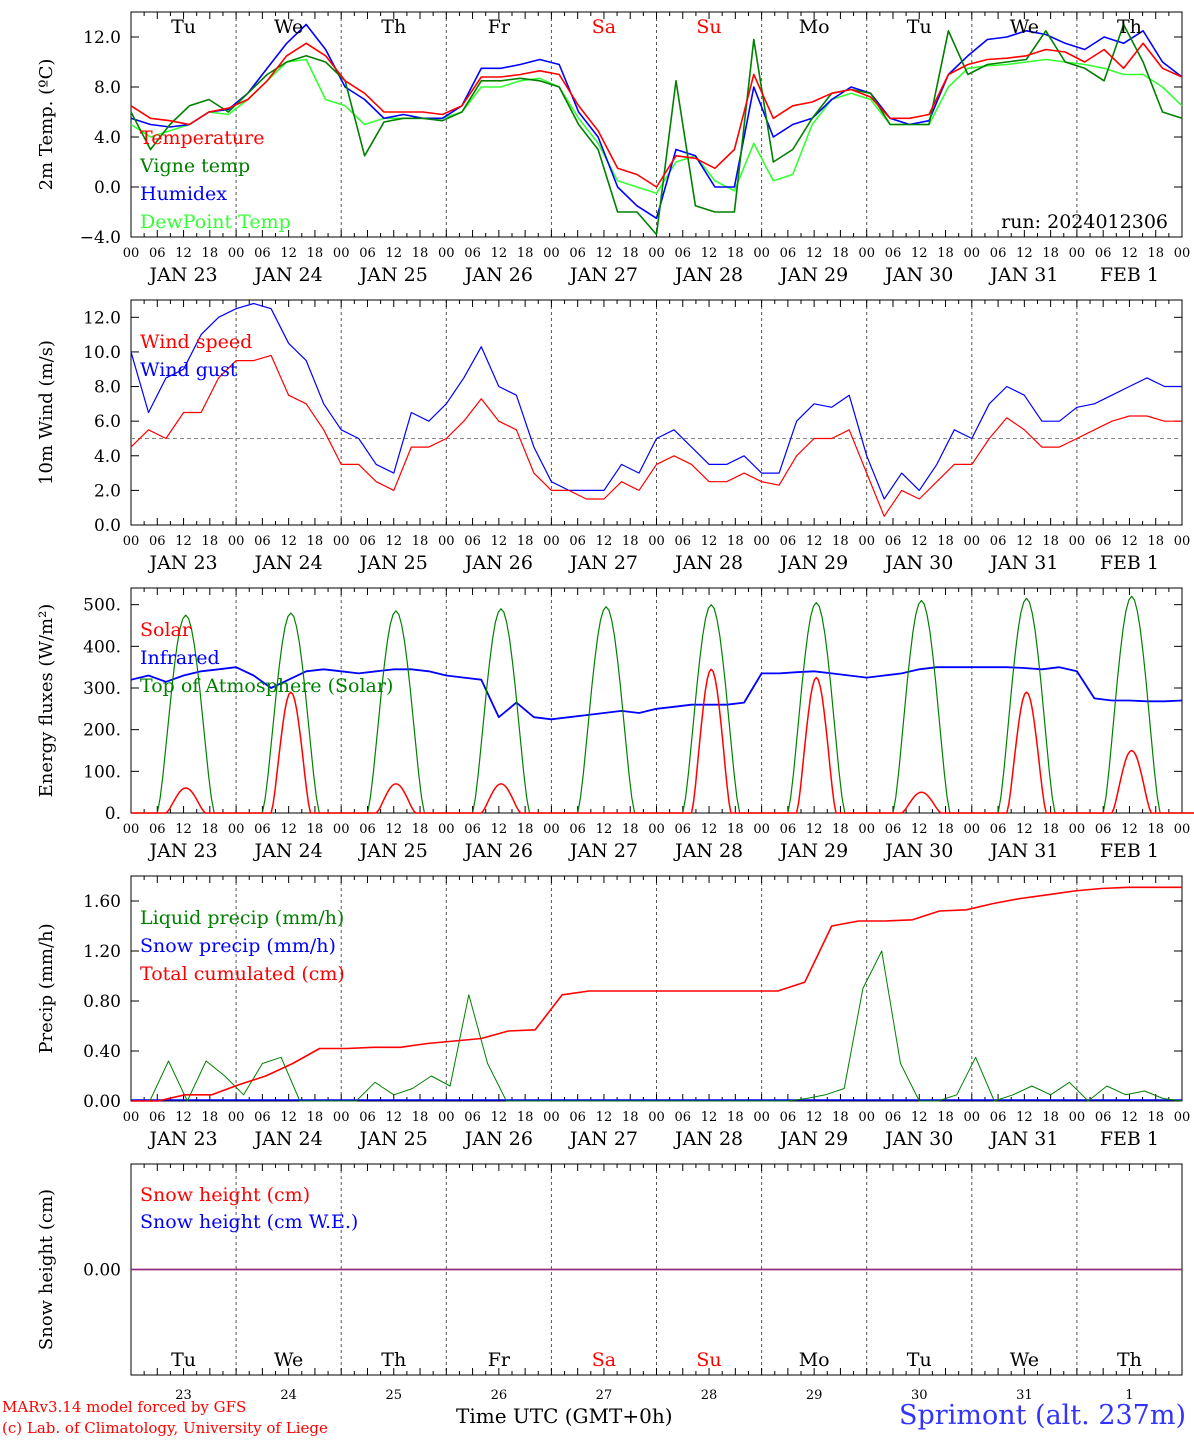  What do you see at coordinates (1024, 1395) in the screenshot?
I see `day-number-label: 31` at bounding box center [1024, 1395].